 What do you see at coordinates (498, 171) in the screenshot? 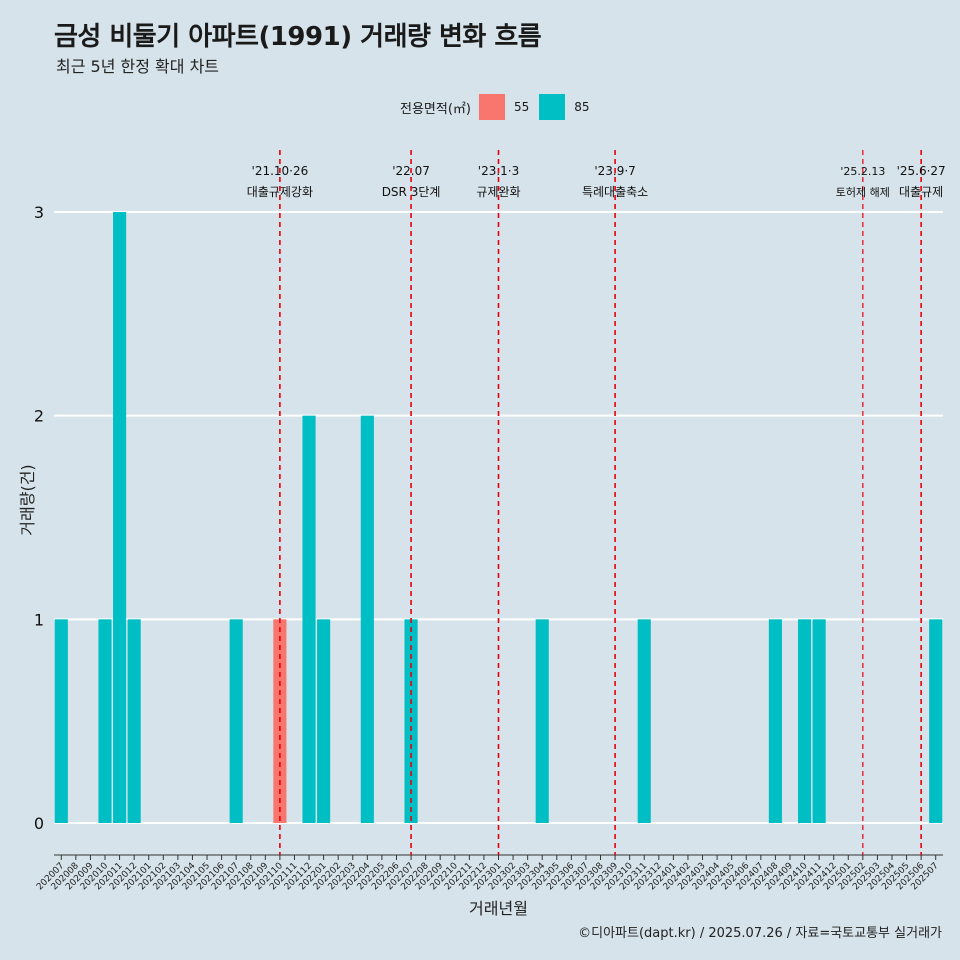
I see `annotation-date-202301: '23.1·3` at bounding box center [498, 171].